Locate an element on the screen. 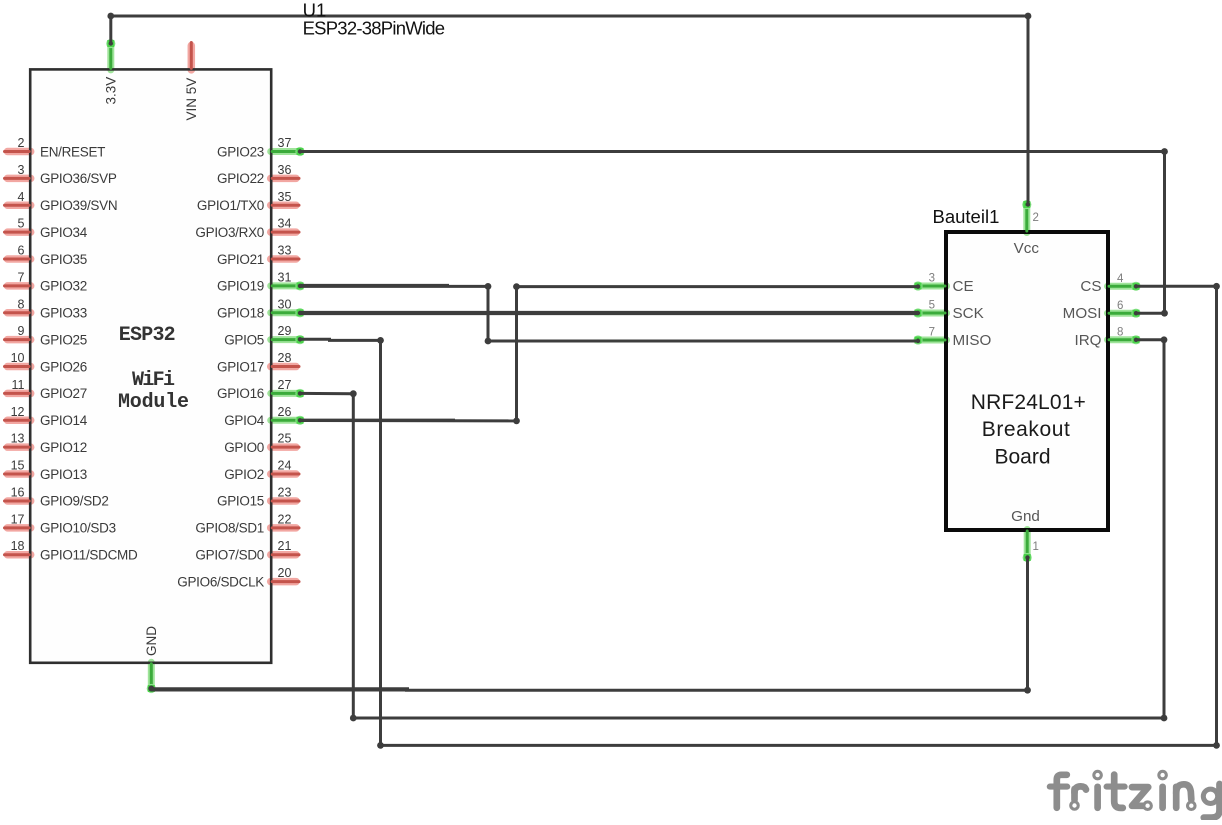 This screenshot has height=825, width=1222. svg-text: GPIO12 is located at coordinates (63, 447).